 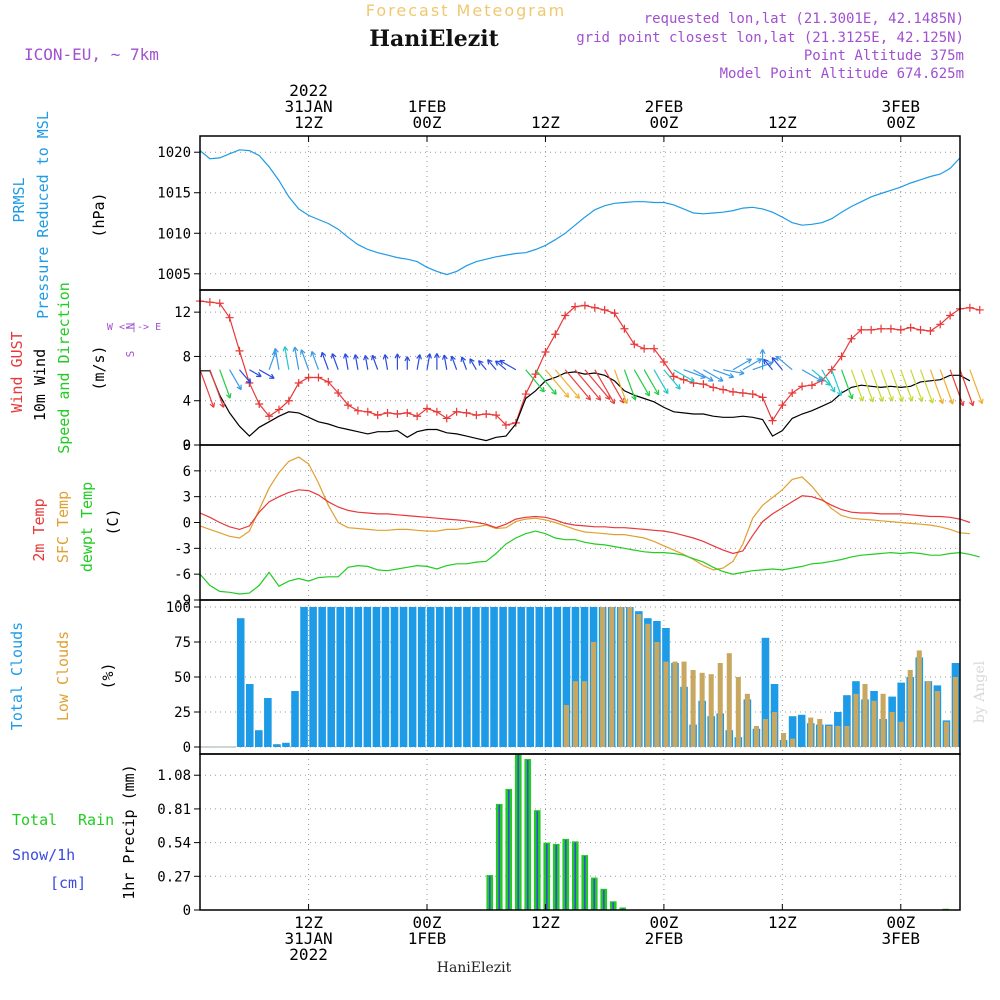 I want to click on y-tick-label: 0.81, so click(x=174, y=810).